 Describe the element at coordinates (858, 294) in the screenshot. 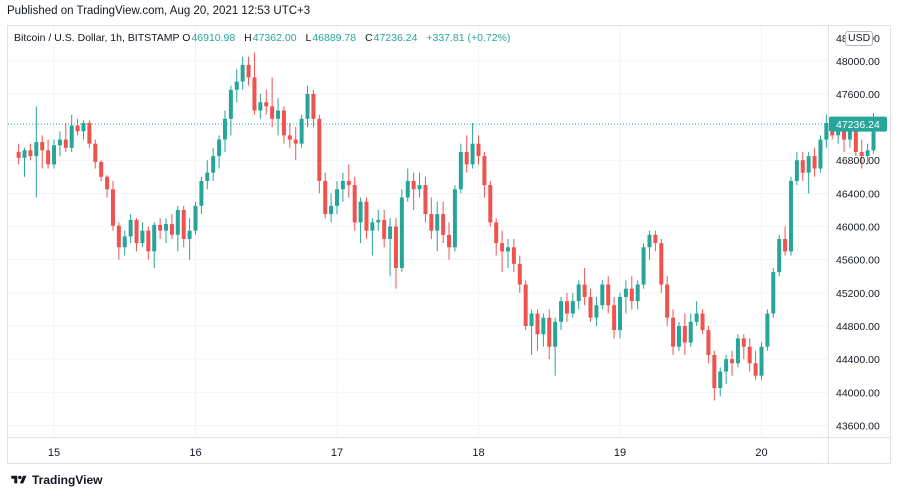

I see `y-tick-label: 45200.00` at that location.